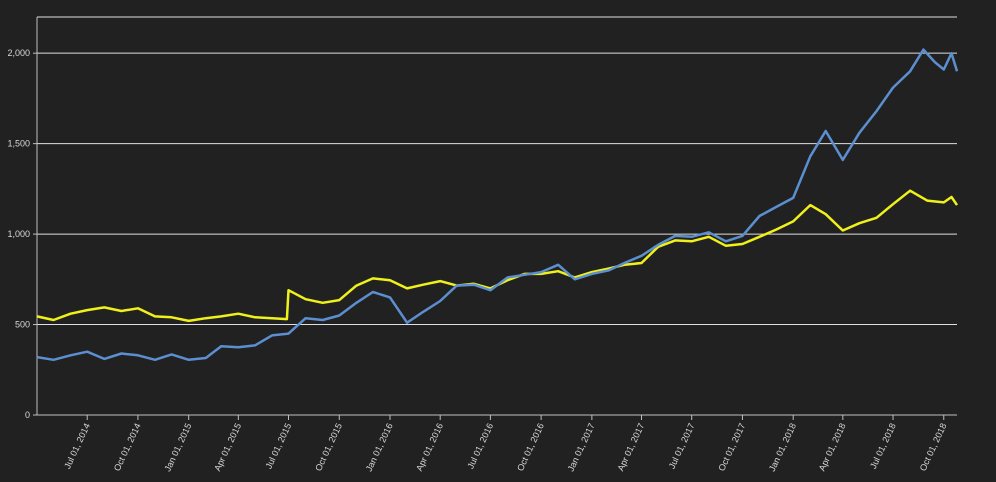 The height and width of the screenshot is (482, 996). What do you see at coordinates (22, 325) in the screenshot?
I see `y-tick-label: 500` at bounding box center [22, 325].